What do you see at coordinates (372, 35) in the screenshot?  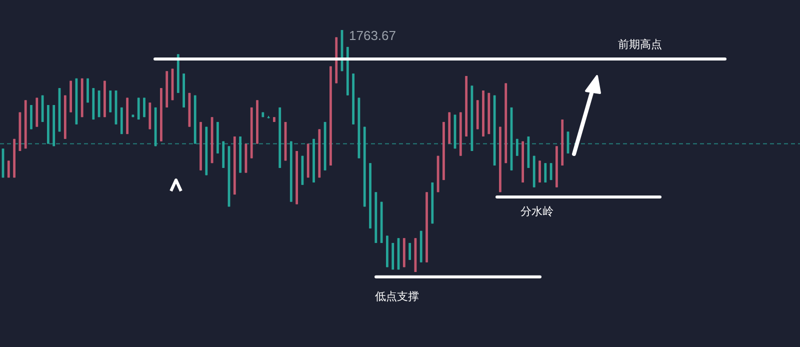 I see `annotation: 1763.67` at bounding box center [372, 35].